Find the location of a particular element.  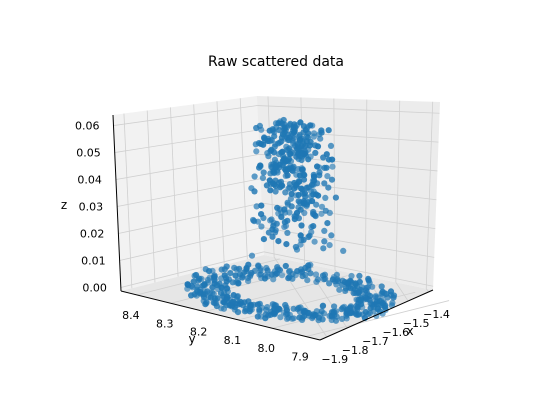

y-axis-line is located at coordinates (220, 315).